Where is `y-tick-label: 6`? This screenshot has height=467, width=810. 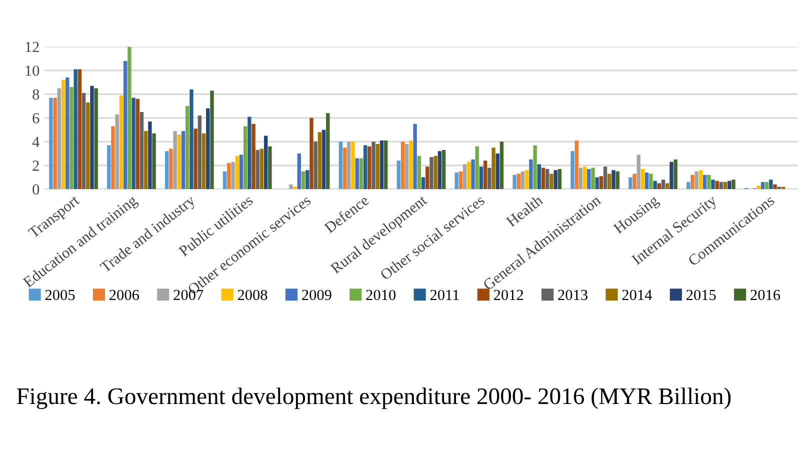
y-tick-label: 6 is located at coordinates (36, 118).